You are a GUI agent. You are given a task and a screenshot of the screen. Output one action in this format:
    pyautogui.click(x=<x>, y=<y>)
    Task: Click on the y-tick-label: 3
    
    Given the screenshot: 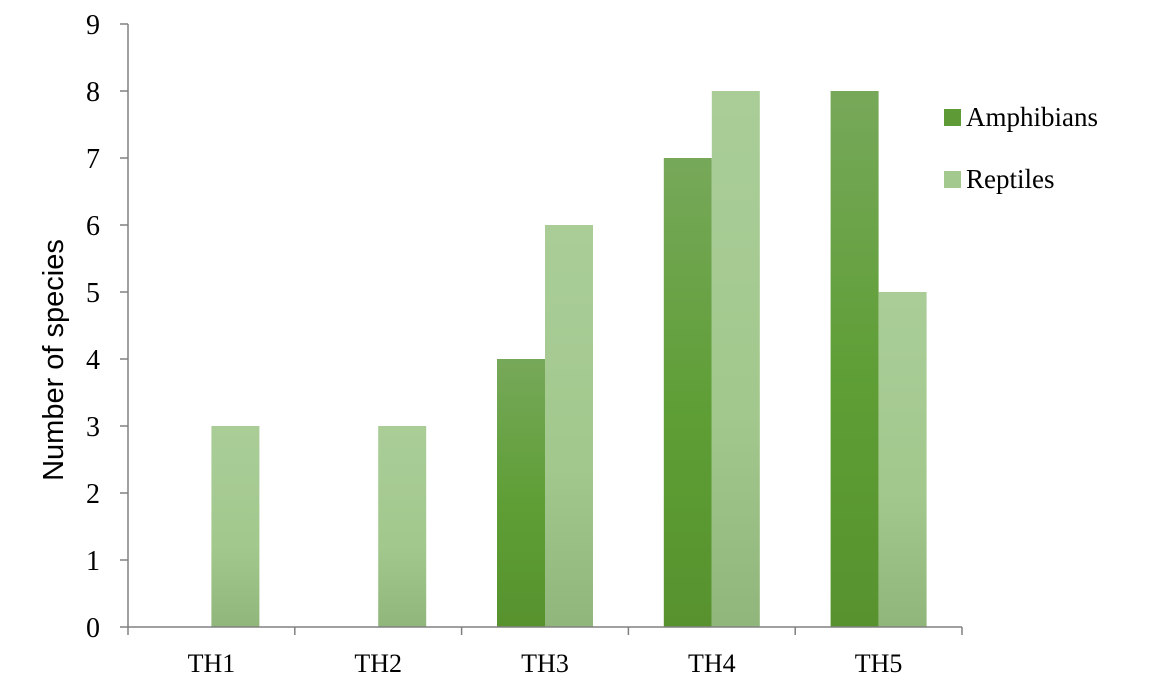 What is the action you would take?
    pyautogui.click(x=93, y=427)
    